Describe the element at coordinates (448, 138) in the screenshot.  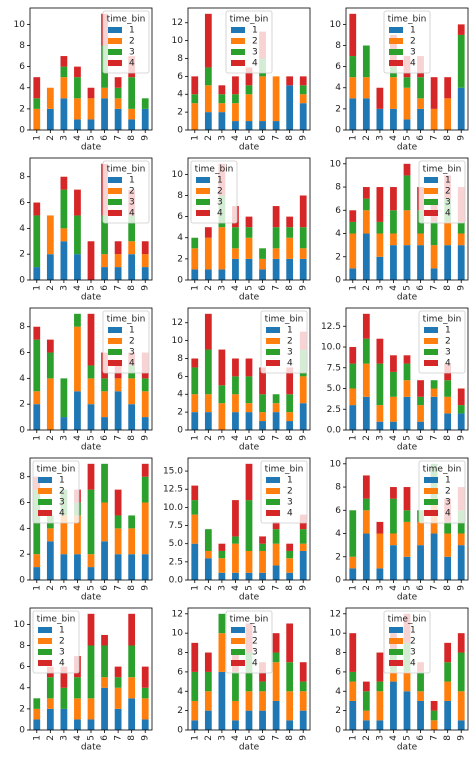
I see `x-tick-label: 8` at that location.